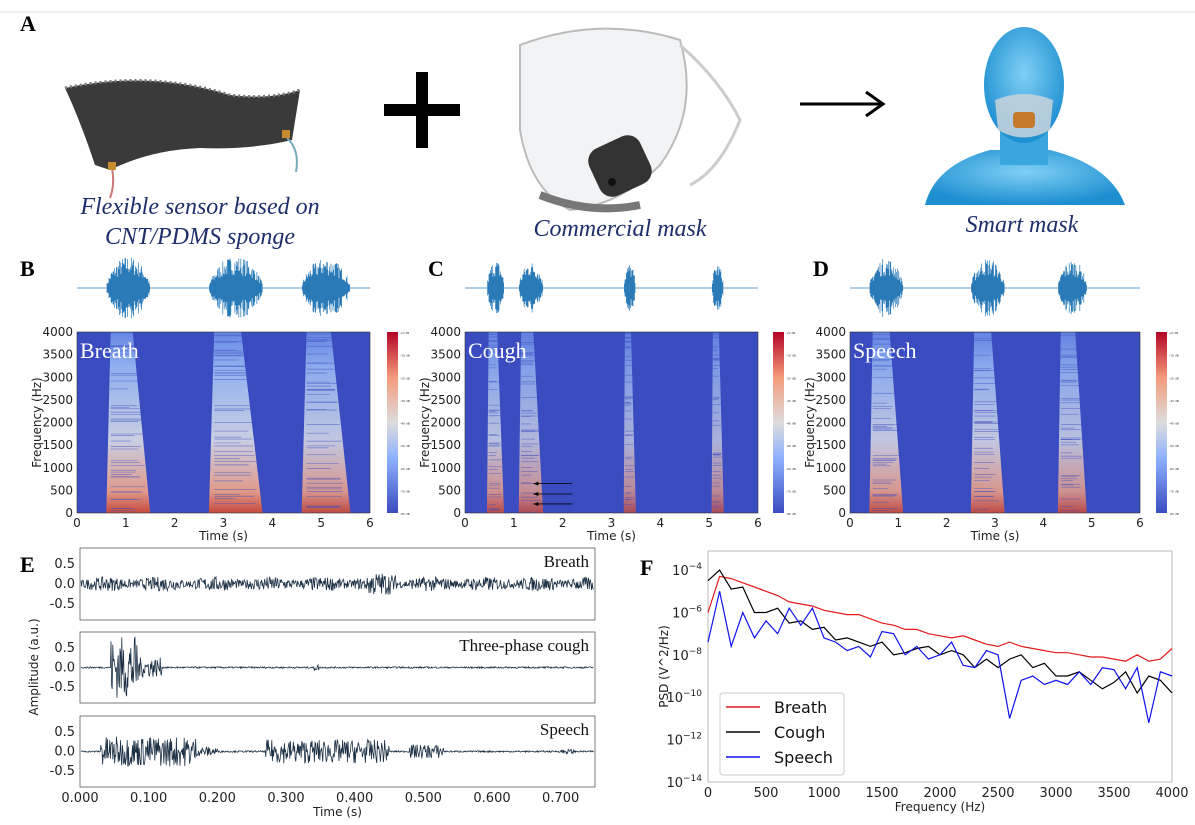 This screenshot has height=825, width=1195. Describe the element at coordinates (354, 798) in the screenshot. I see `x-tick-label: 0.400` at that location.